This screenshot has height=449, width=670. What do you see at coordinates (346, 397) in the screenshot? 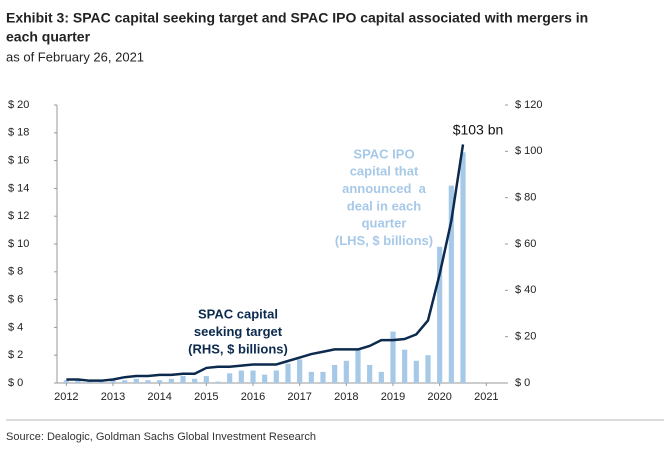
I see `x-tick-label: 2018` at bounding box center [346, 397].